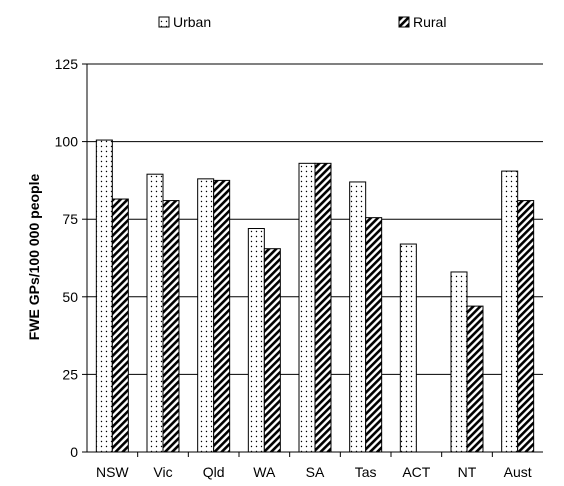 The width and height of the screenshot is (564, 486). What do you see at coordinates (67, 258) in the screenshot?
I see `y-tick-labels: 0 25 50 75 100 125` at bounding box center [67, 258].